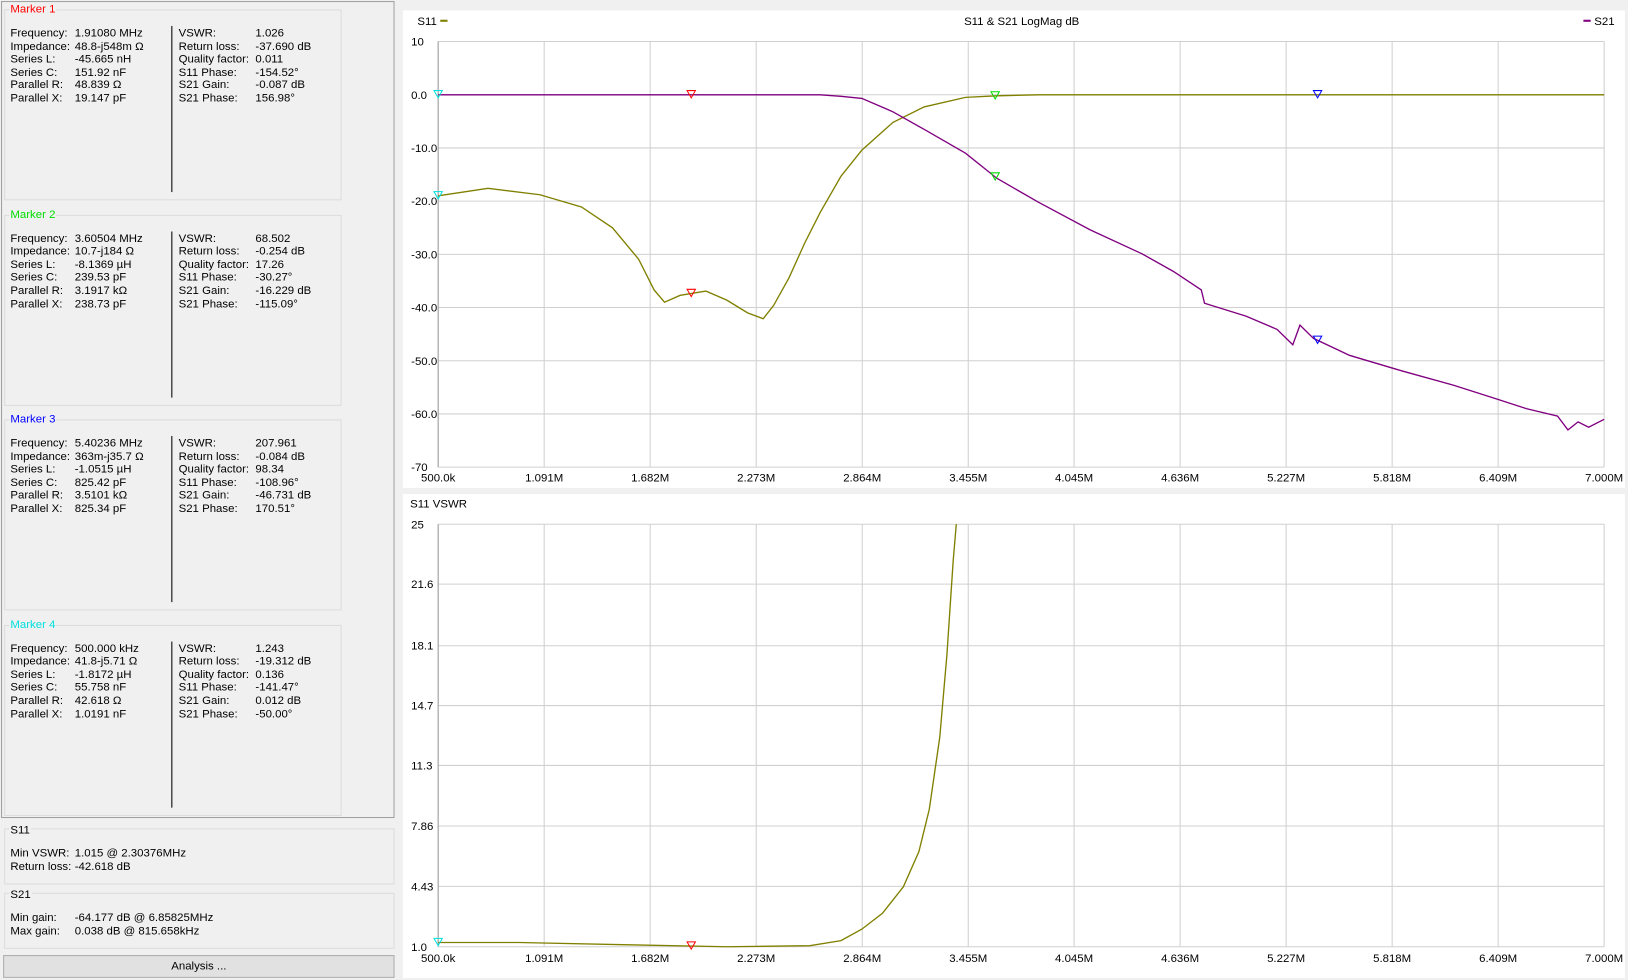 This screenshot has height=980, width=1628. What do you see at coordinates (106, 661) in the screenshot?
I see `field-value: 41.8-j5.71 Ω` at bounding box center [106, 661].